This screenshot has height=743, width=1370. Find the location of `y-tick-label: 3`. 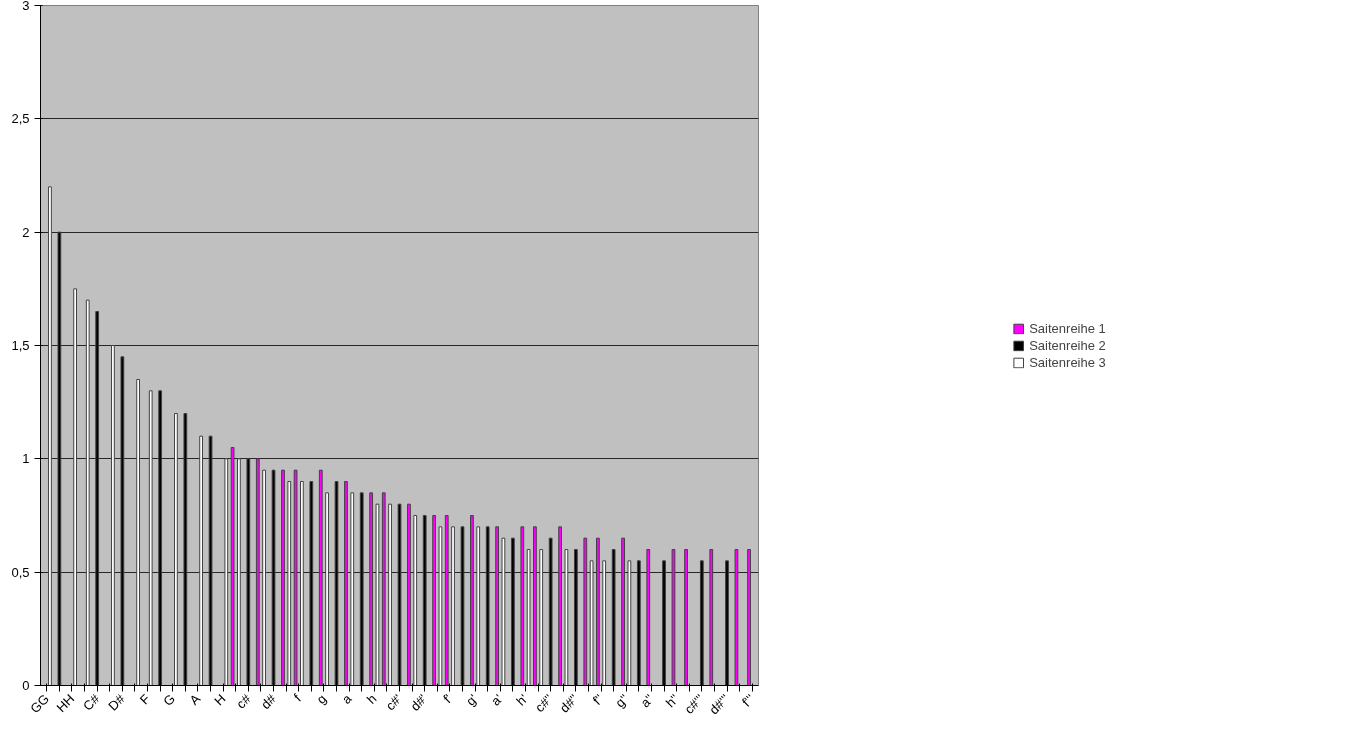

y-tick-label: 3 is located at coordinates (26, 6).